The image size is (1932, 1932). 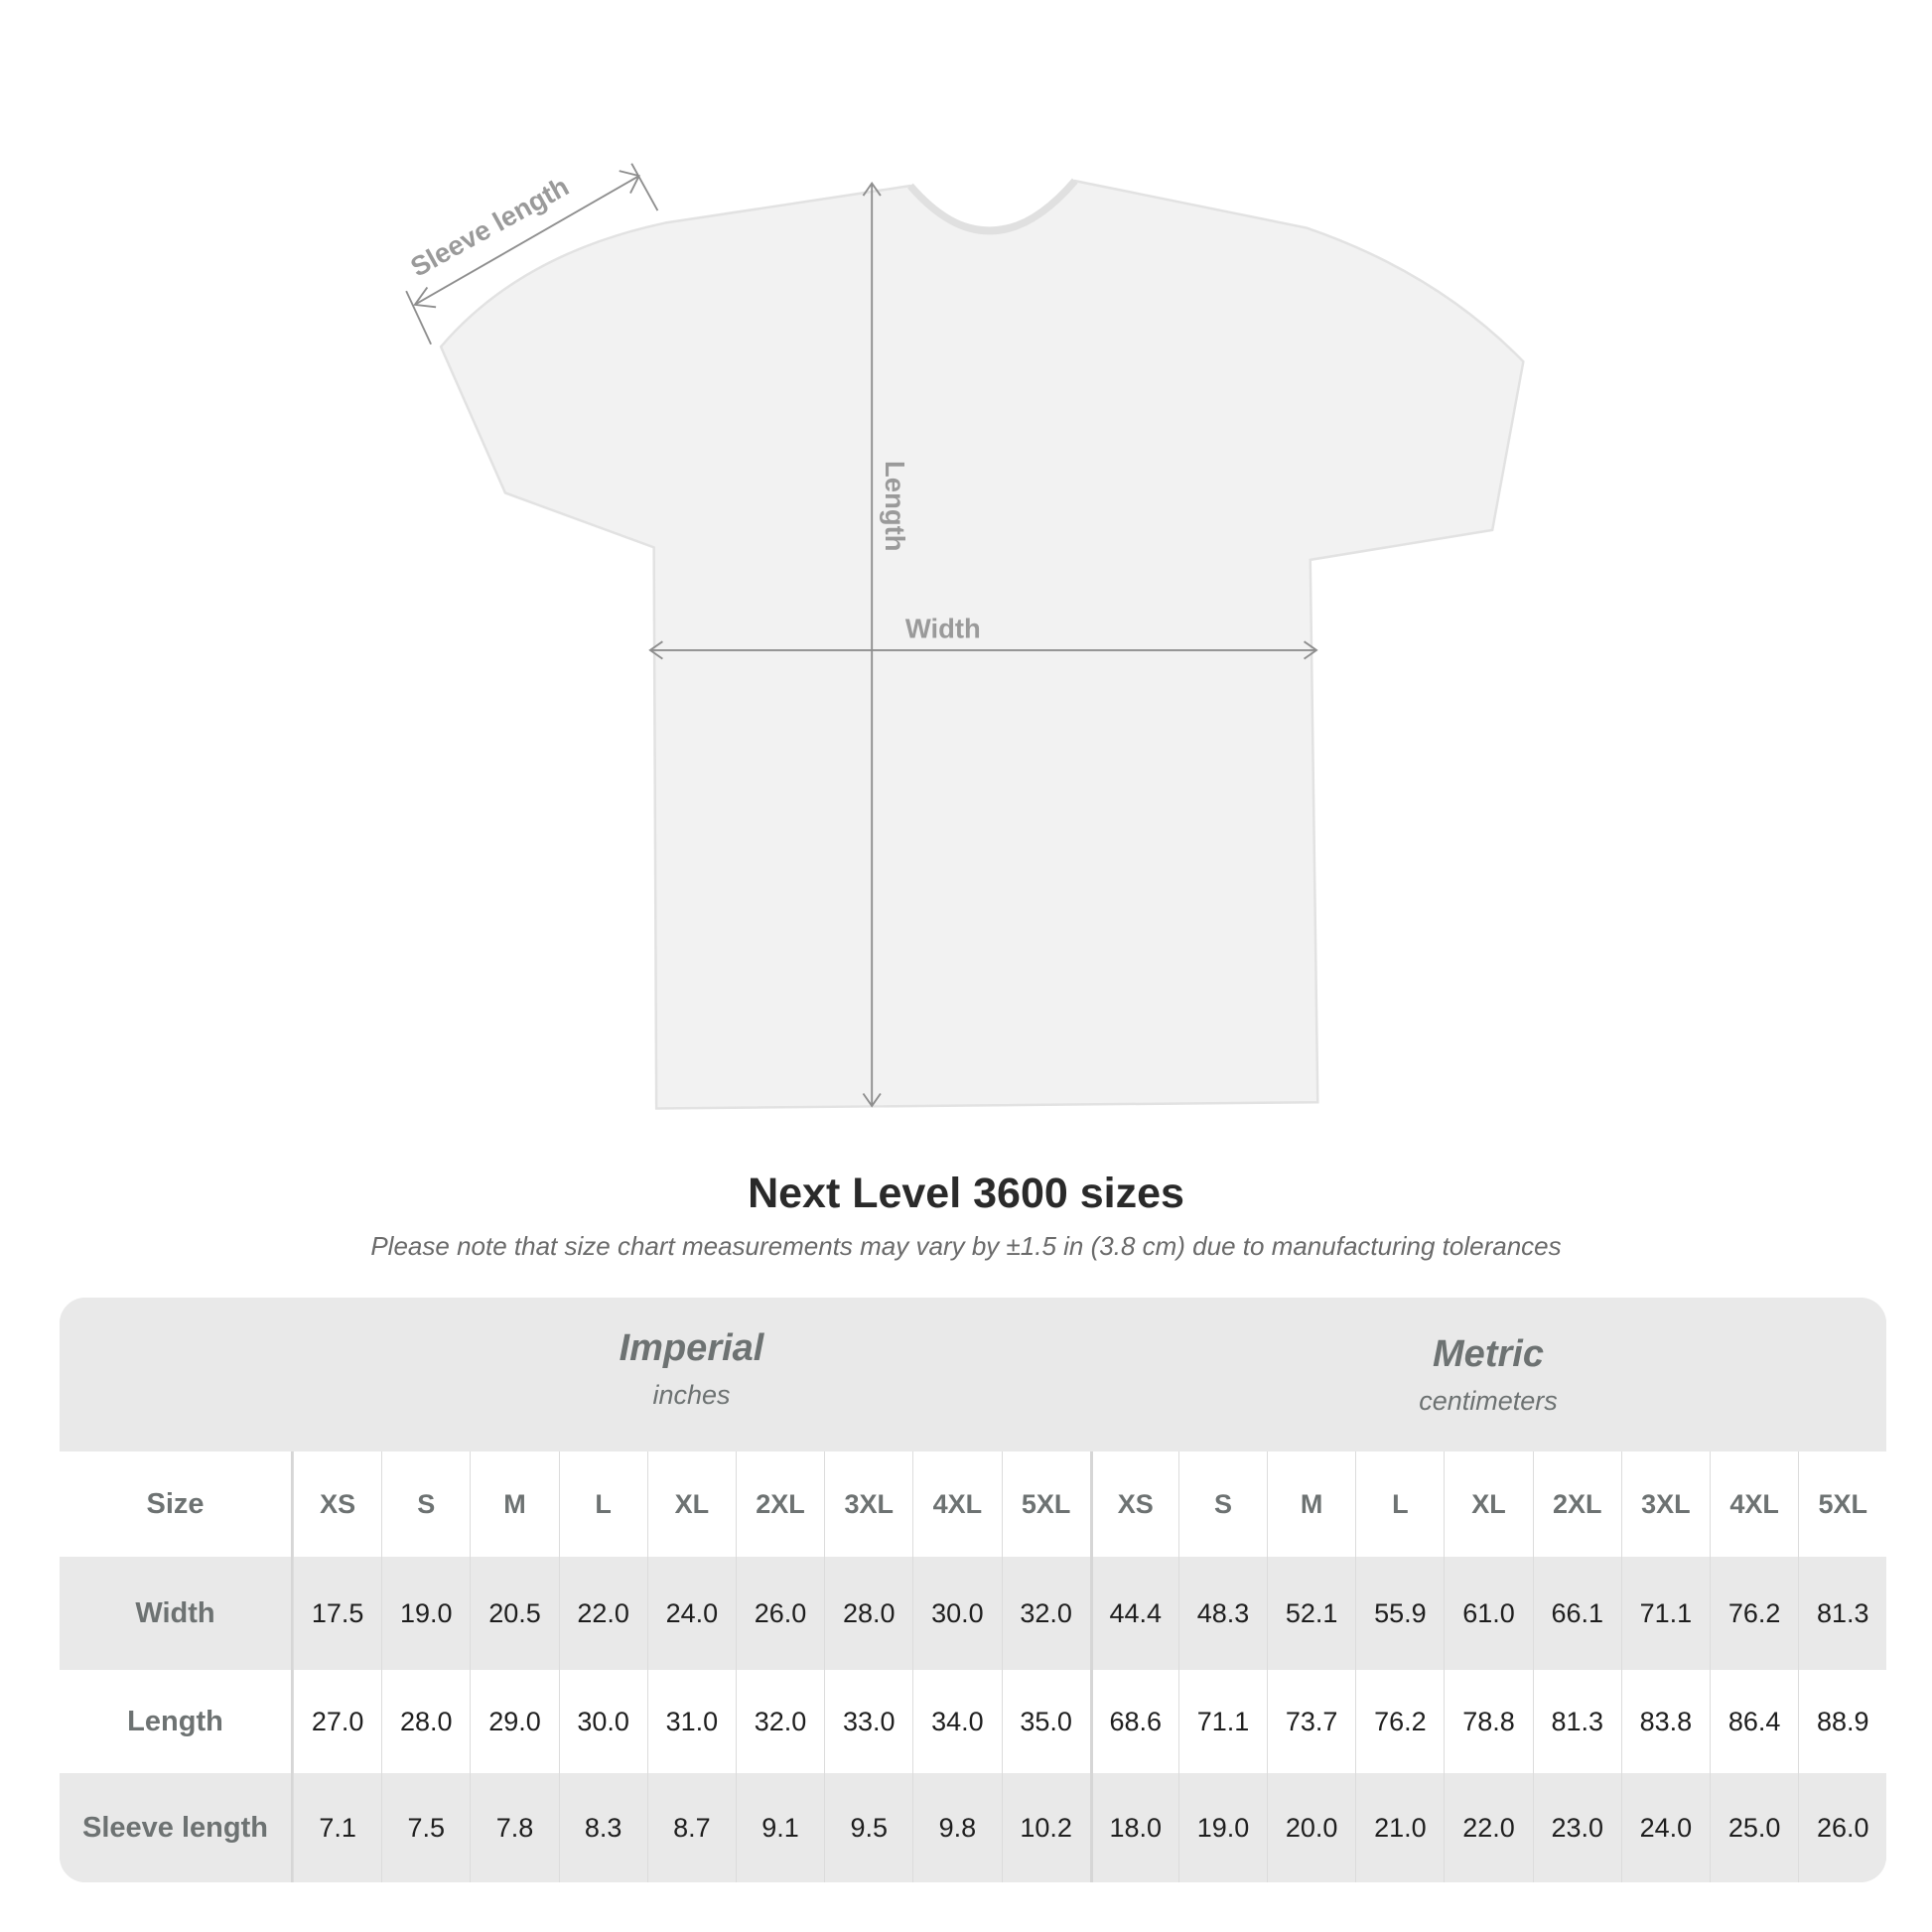 What do you see at coordinates (1754, 1828) in the screenshot?
I see `metric-value-cell: 25.0` at bounding box center [1754, 1828].